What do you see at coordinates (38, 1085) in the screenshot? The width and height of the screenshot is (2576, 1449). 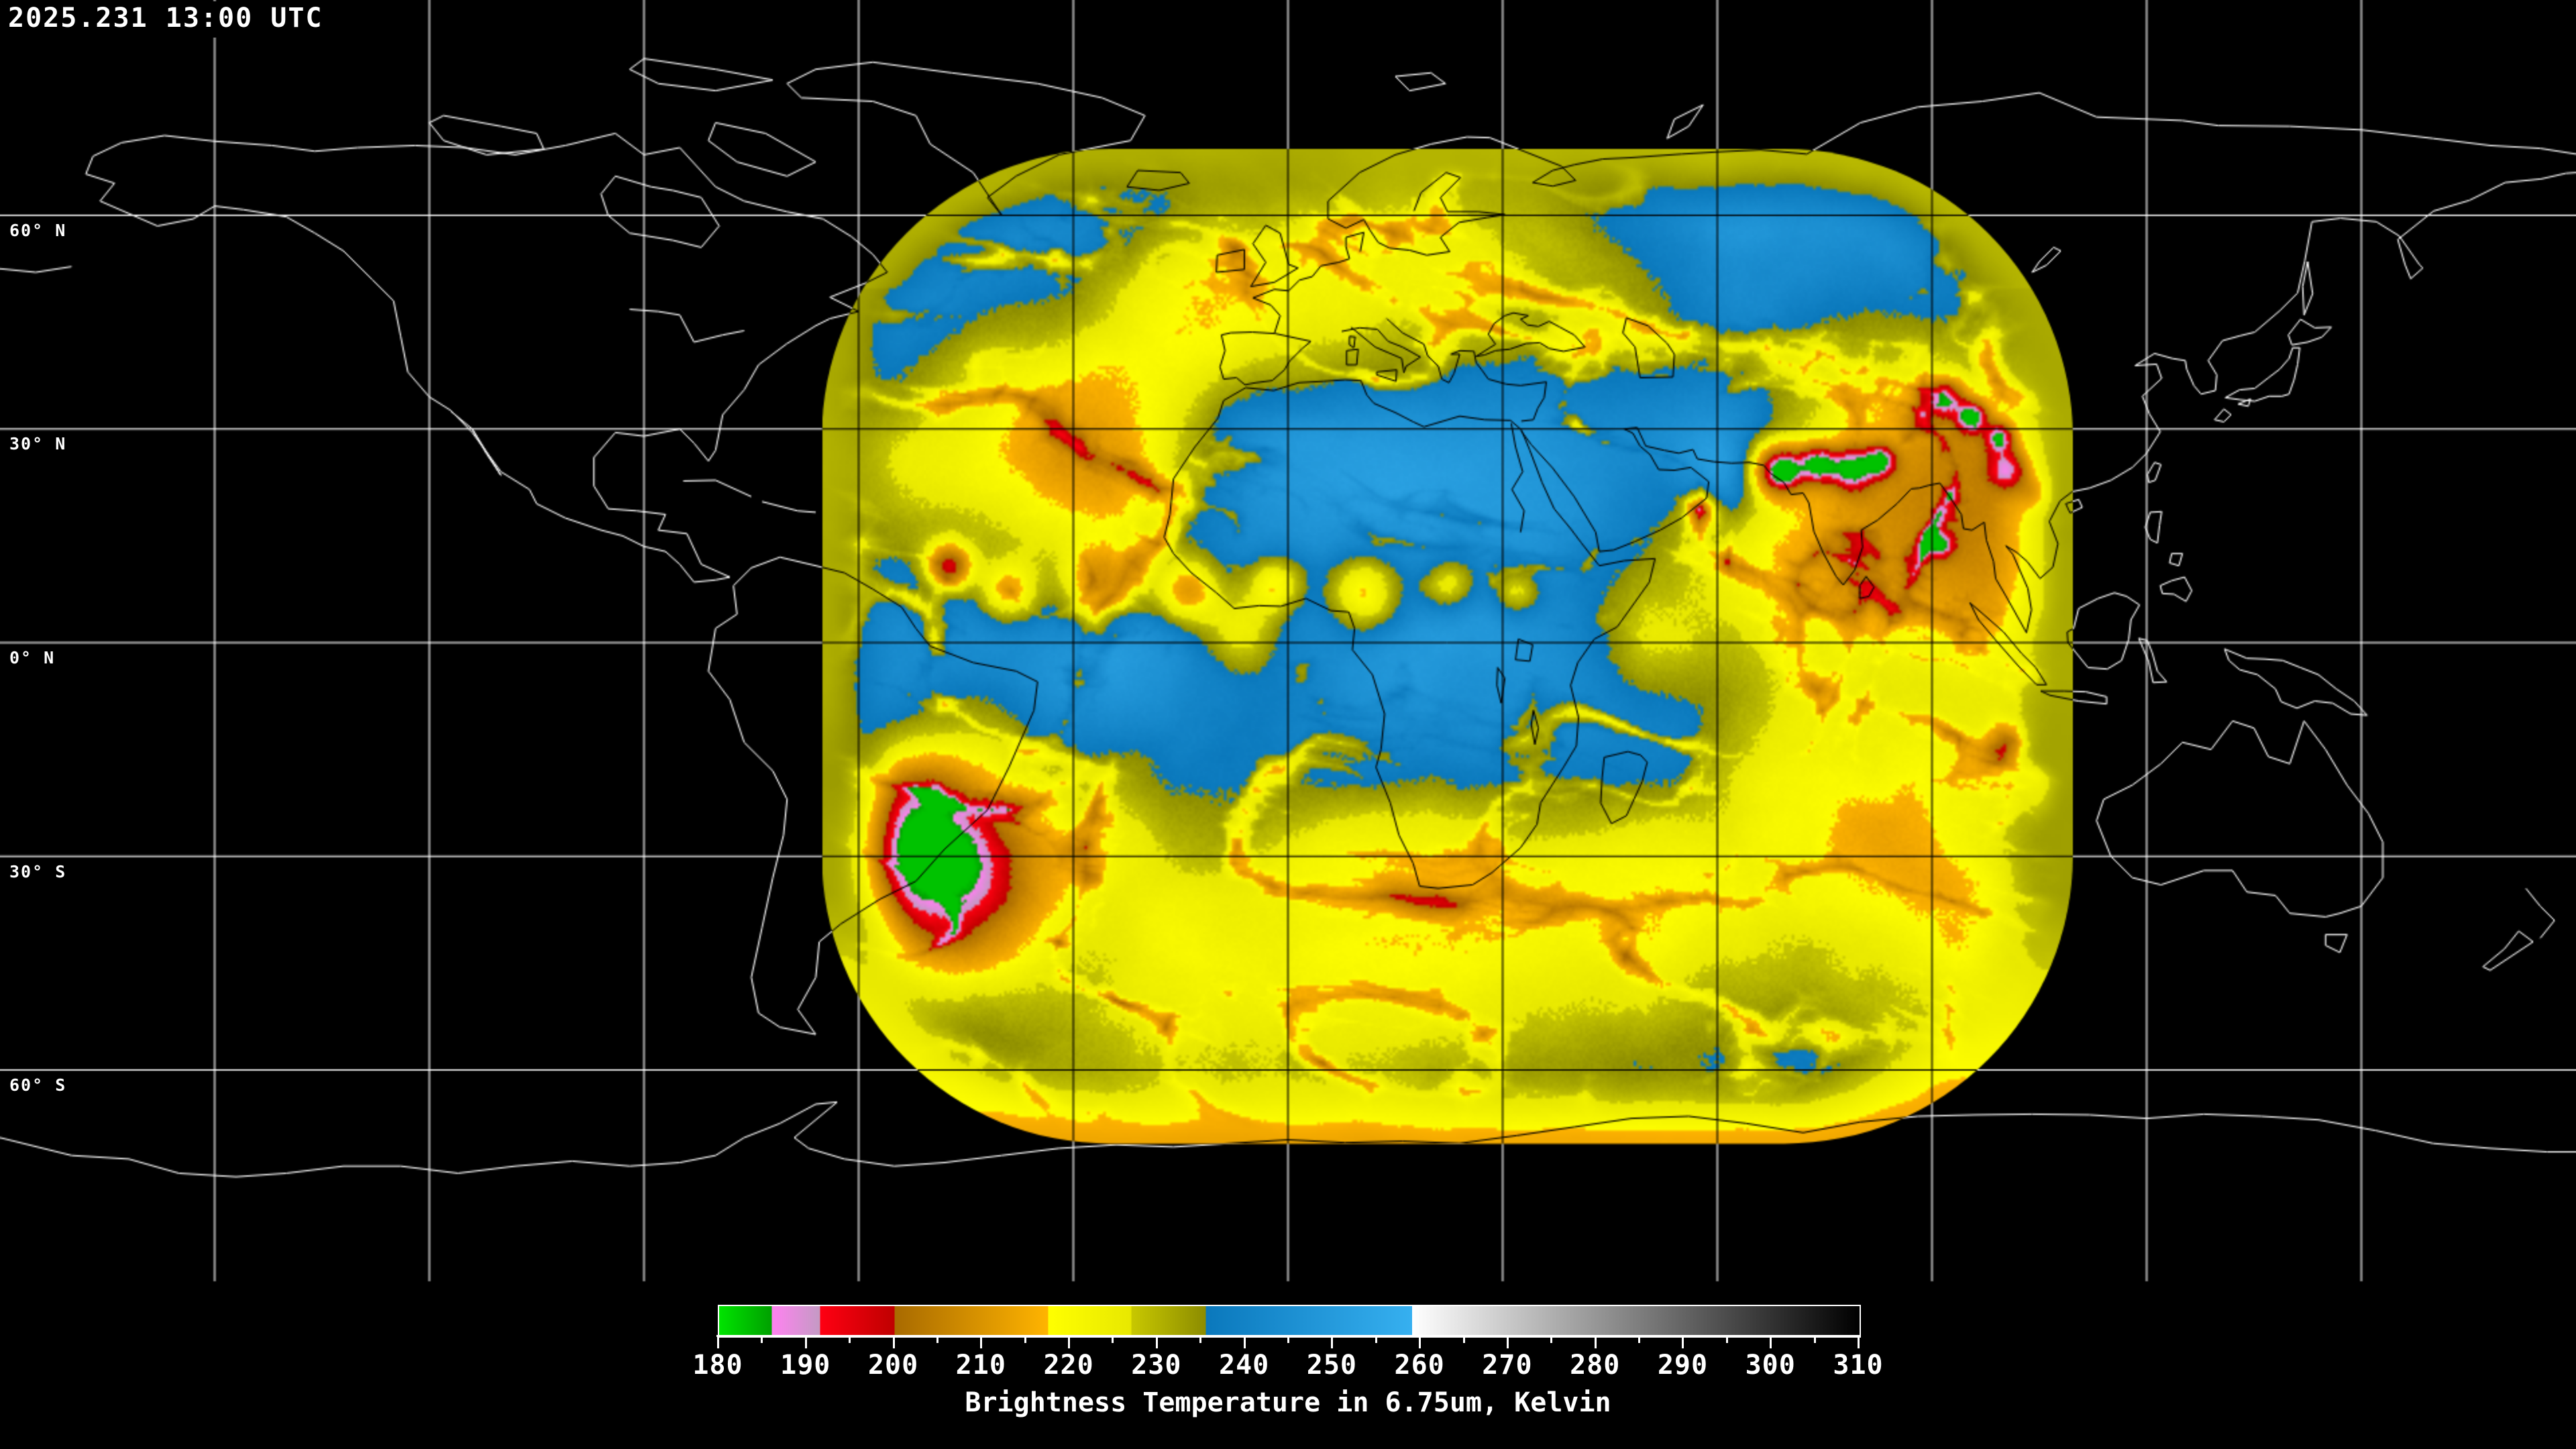 I see `latitude-label: 60° S` at bounding box center [38, 1085].